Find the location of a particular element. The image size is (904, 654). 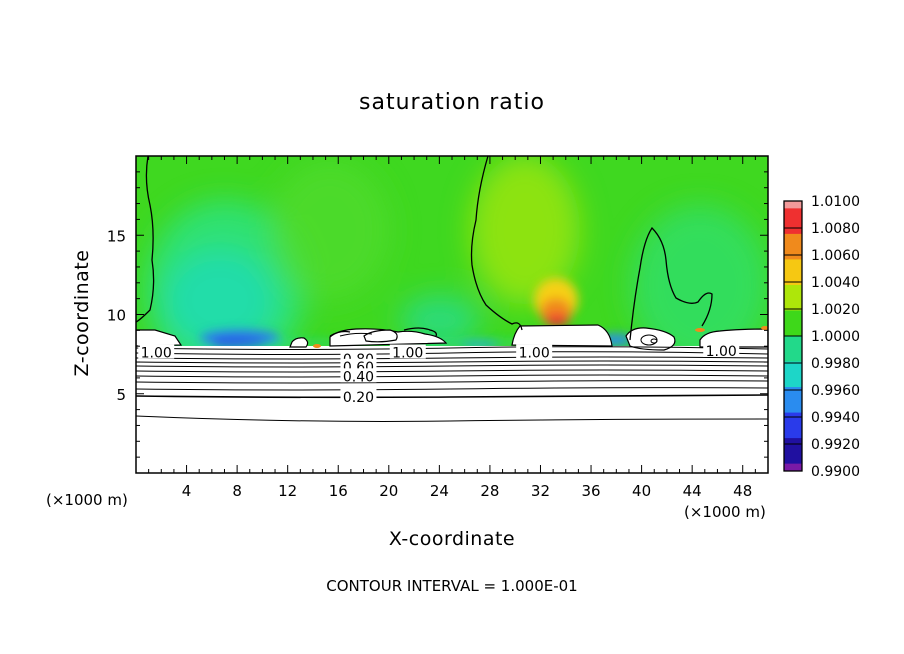

colorbar-label: 1.0080 is located at coordinates (835, 229).